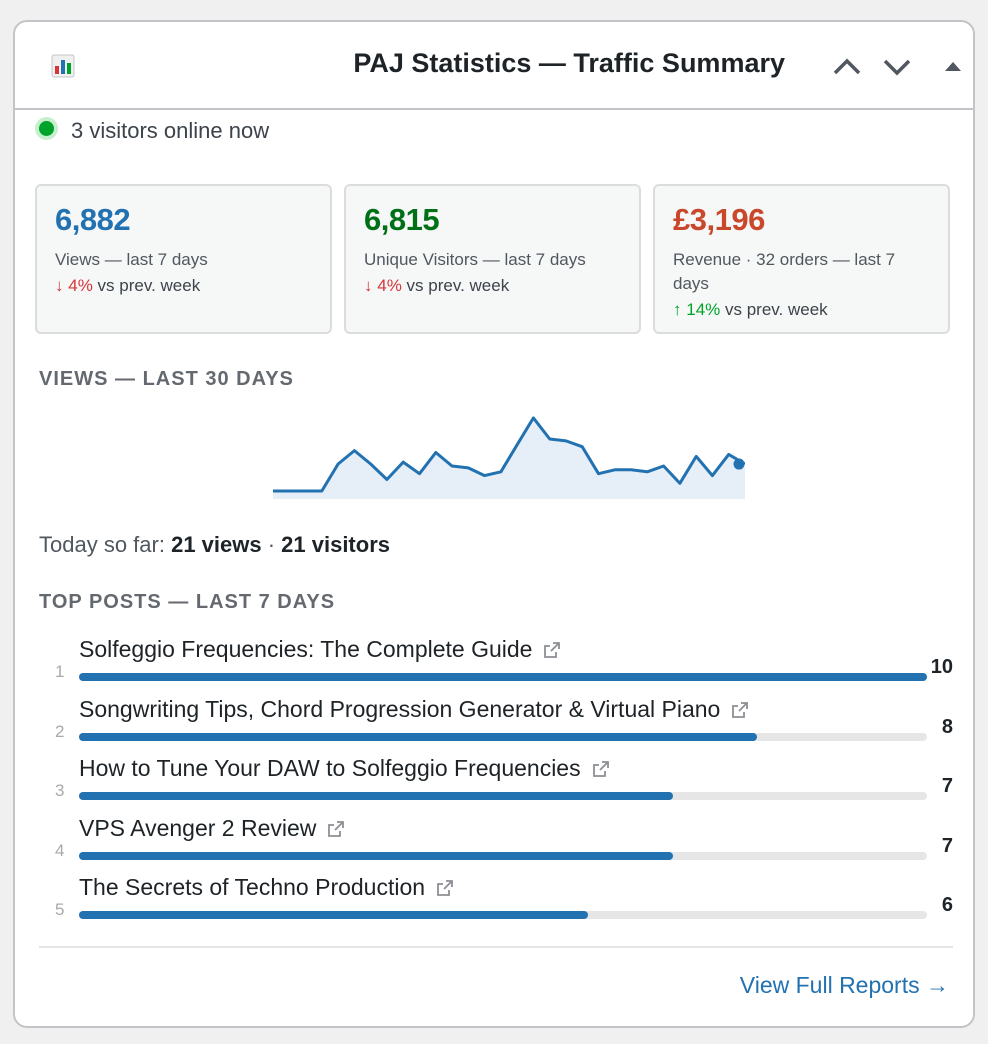 The height and width of the screenshot is (1044, 988). What do you see at coordinates (170, 130) in the screenshot?
I see `online-text: 3 visitors online now` at bounding box center [170, 130].